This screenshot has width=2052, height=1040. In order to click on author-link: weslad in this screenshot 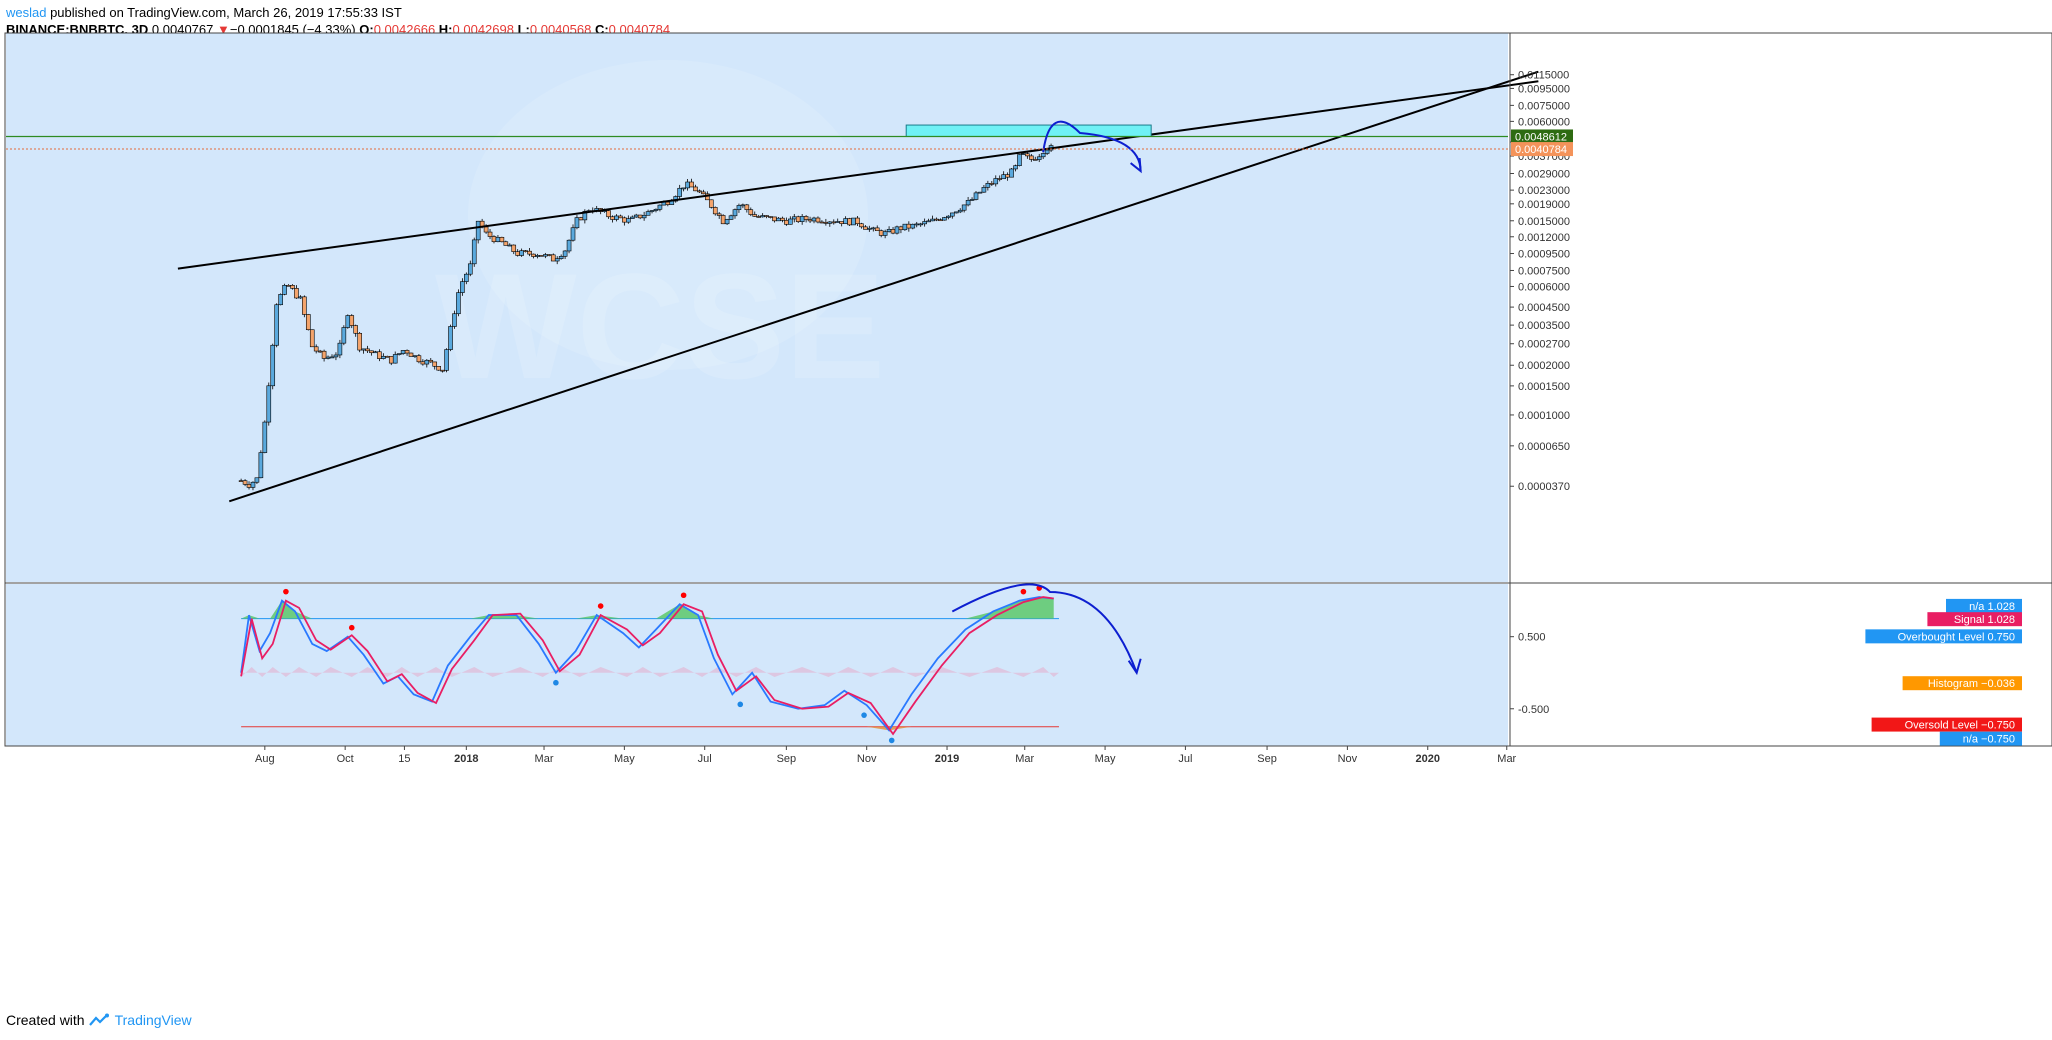, I will do `click(26, 12)`.